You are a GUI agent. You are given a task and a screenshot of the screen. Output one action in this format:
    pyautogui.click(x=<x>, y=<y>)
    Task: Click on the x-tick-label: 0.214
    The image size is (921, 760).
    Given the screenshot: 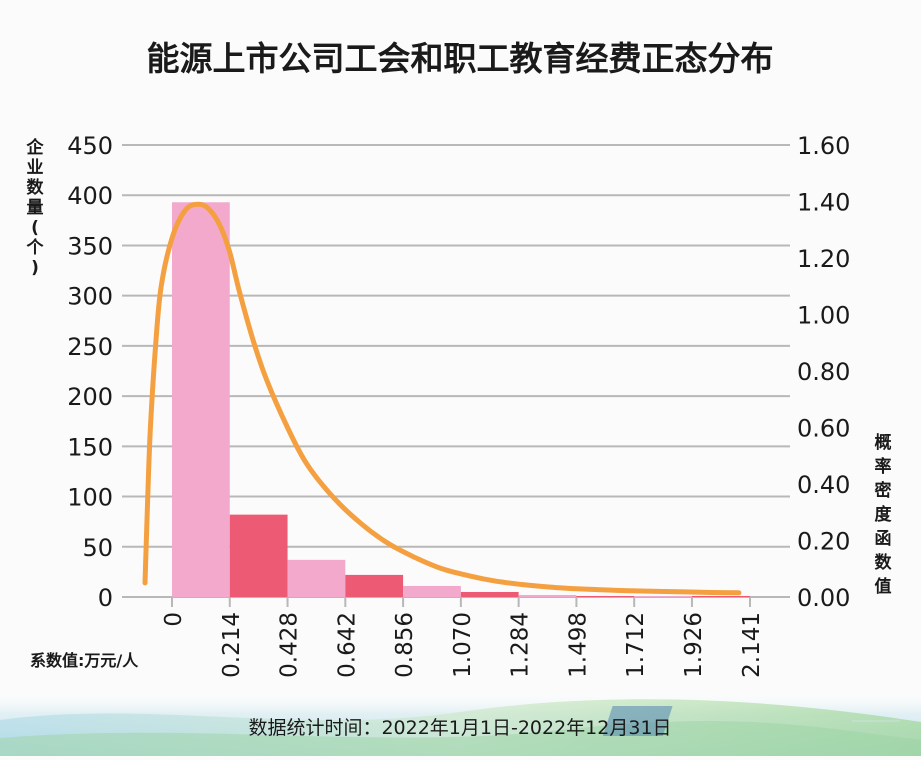 What is the action you would take?
    pyautogui.click(x=232, y=645)
    